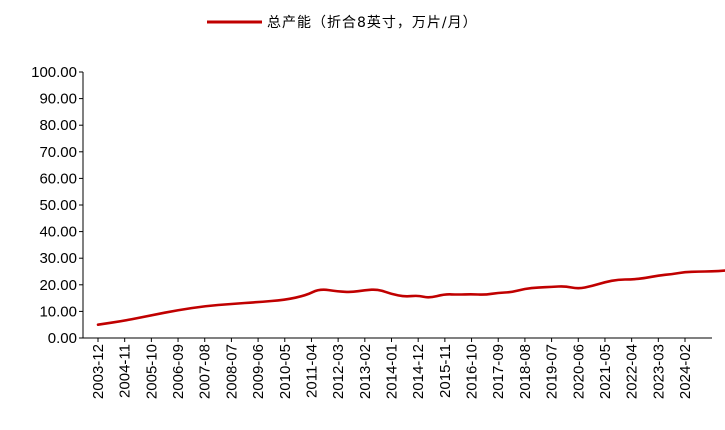  What do you see at coordinates (338, 371) in the screenshot?
I see `x-tick-label: 2012-03` at bounding box center [338, 371].